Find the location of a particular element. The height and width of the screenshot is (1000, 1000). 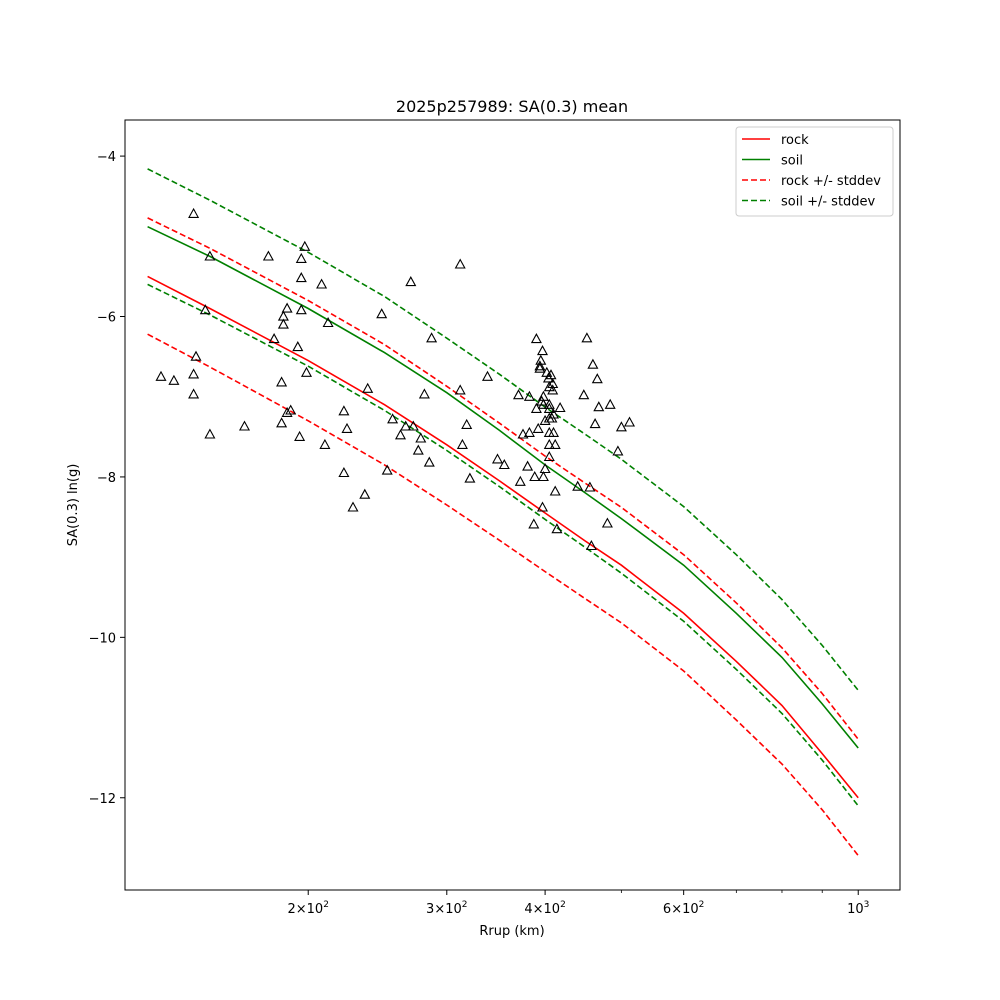

y-tick-label: −10 is located at coordinates (102, 638).